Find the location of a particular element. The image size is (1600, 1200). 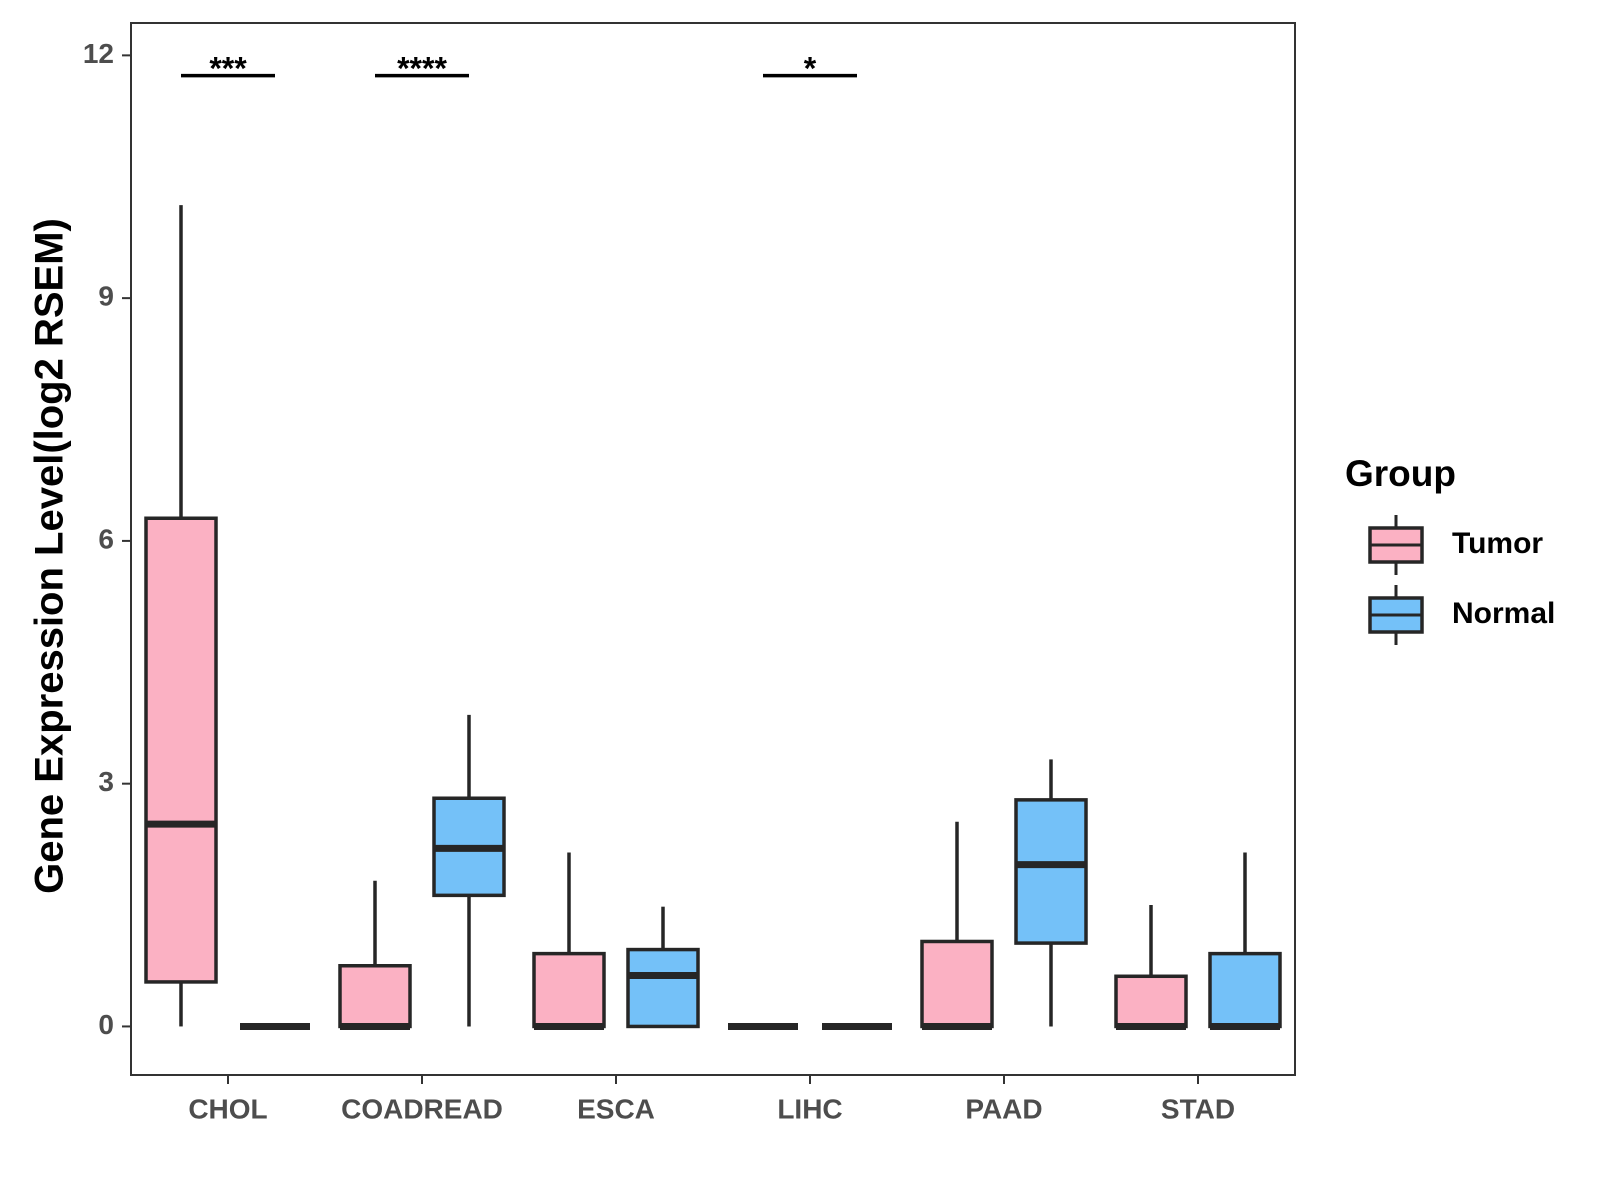

y-tick-label: 9 is located at coordinates (106, 296).